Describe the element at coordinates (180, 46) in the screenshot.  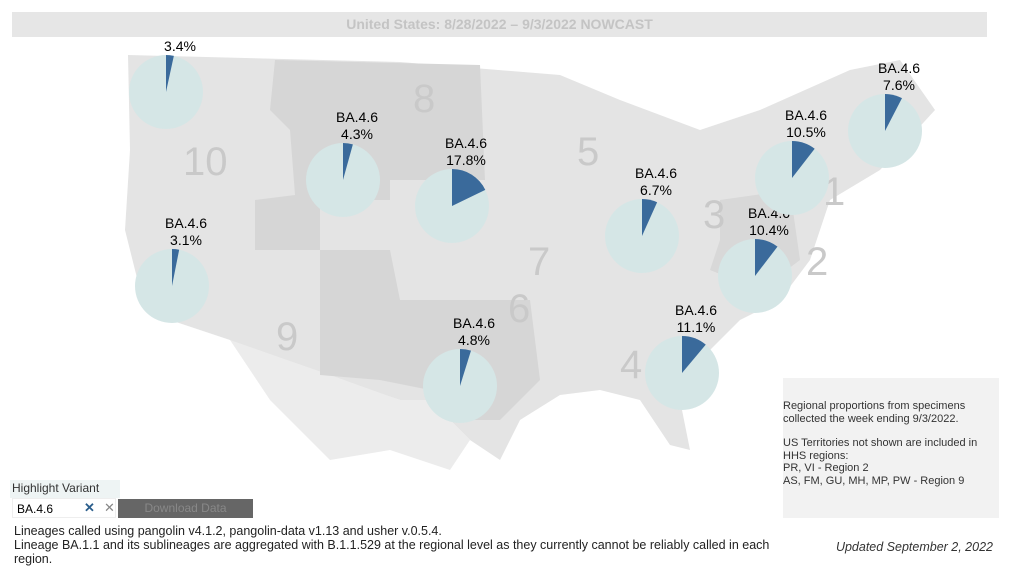
I see `pie-label-percent: 3.4%` at that location.